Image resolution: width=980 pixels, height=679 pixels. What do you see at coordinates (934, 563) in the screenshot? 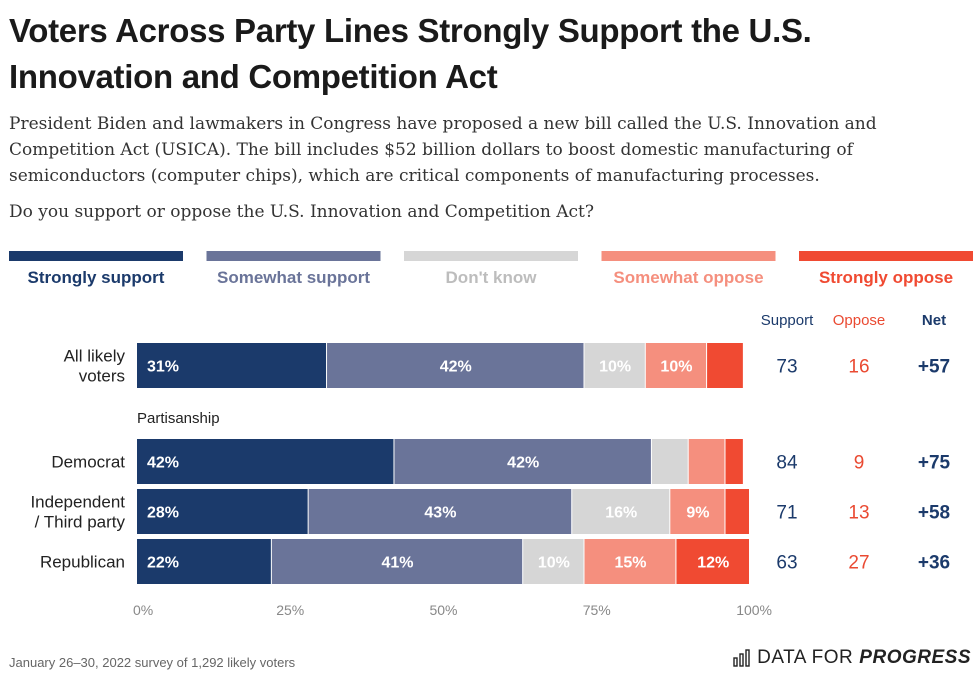
I see `summary-net-republican: +36` at bounding box center [934, 563].